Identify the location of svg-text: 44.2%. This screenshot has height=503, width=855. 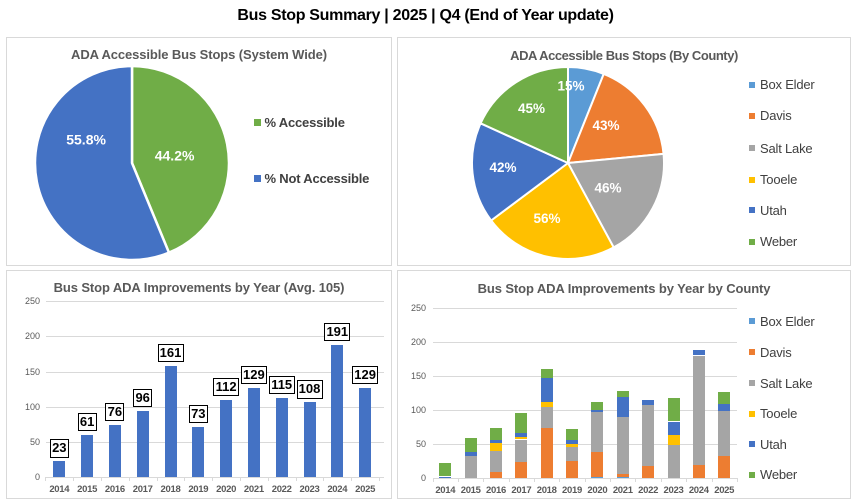
(175, 156).